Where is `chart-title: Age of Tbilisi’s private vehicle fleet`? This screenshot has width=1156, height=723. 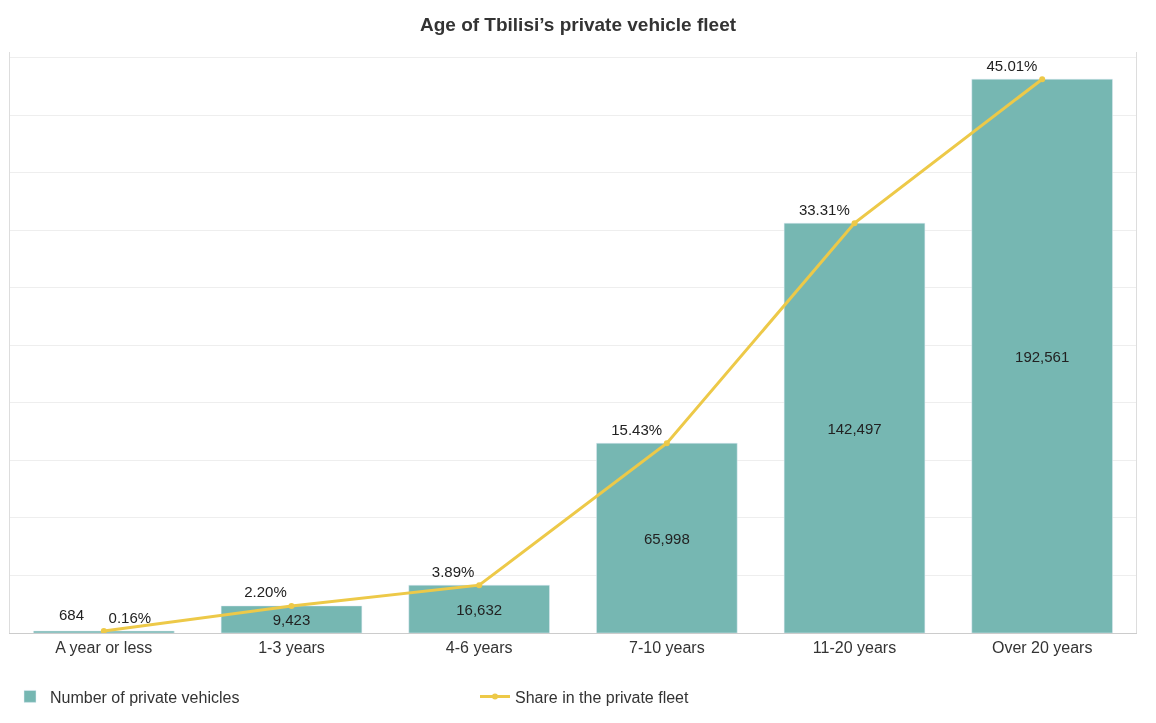
chart-title: Age of Tbilisi’s private vehicle fleet is located at coordinates (578, 25).